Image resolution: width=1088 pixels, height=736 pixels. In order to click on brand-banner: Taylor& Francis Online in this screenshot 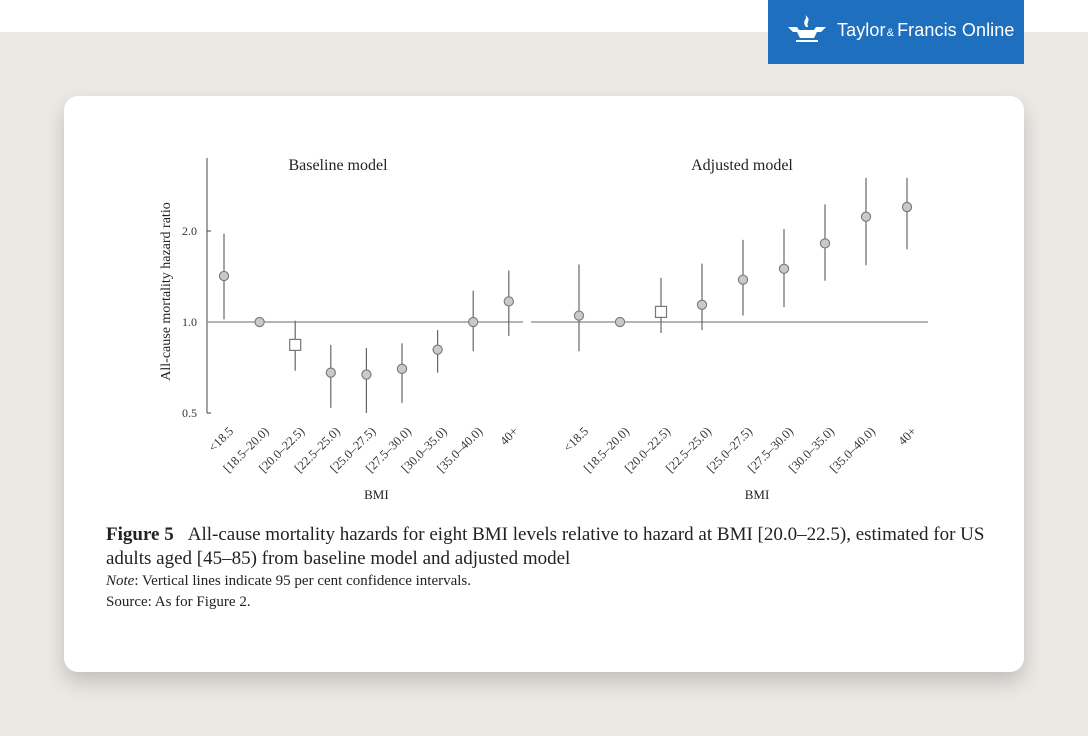, I will do `click(896, 32)`.